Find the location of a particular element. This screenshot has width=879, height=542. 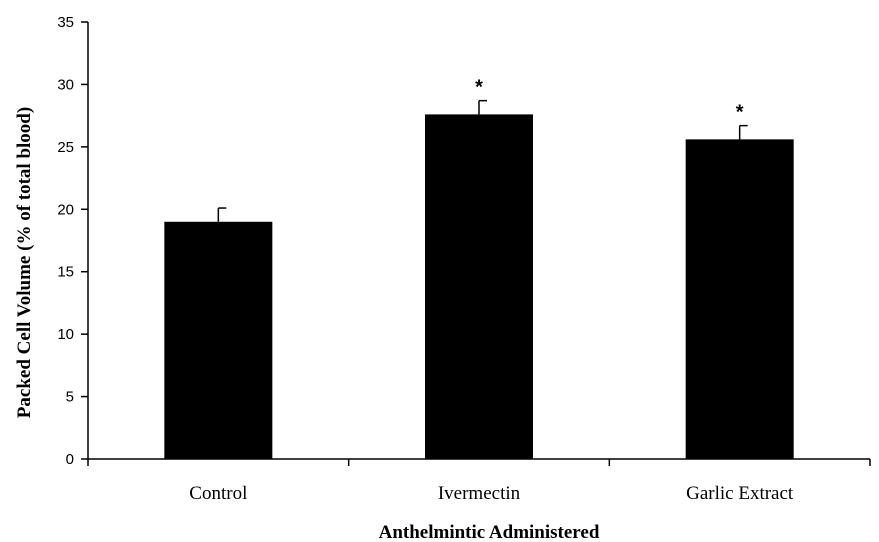

bar-control is located at coordinates (218, 340).